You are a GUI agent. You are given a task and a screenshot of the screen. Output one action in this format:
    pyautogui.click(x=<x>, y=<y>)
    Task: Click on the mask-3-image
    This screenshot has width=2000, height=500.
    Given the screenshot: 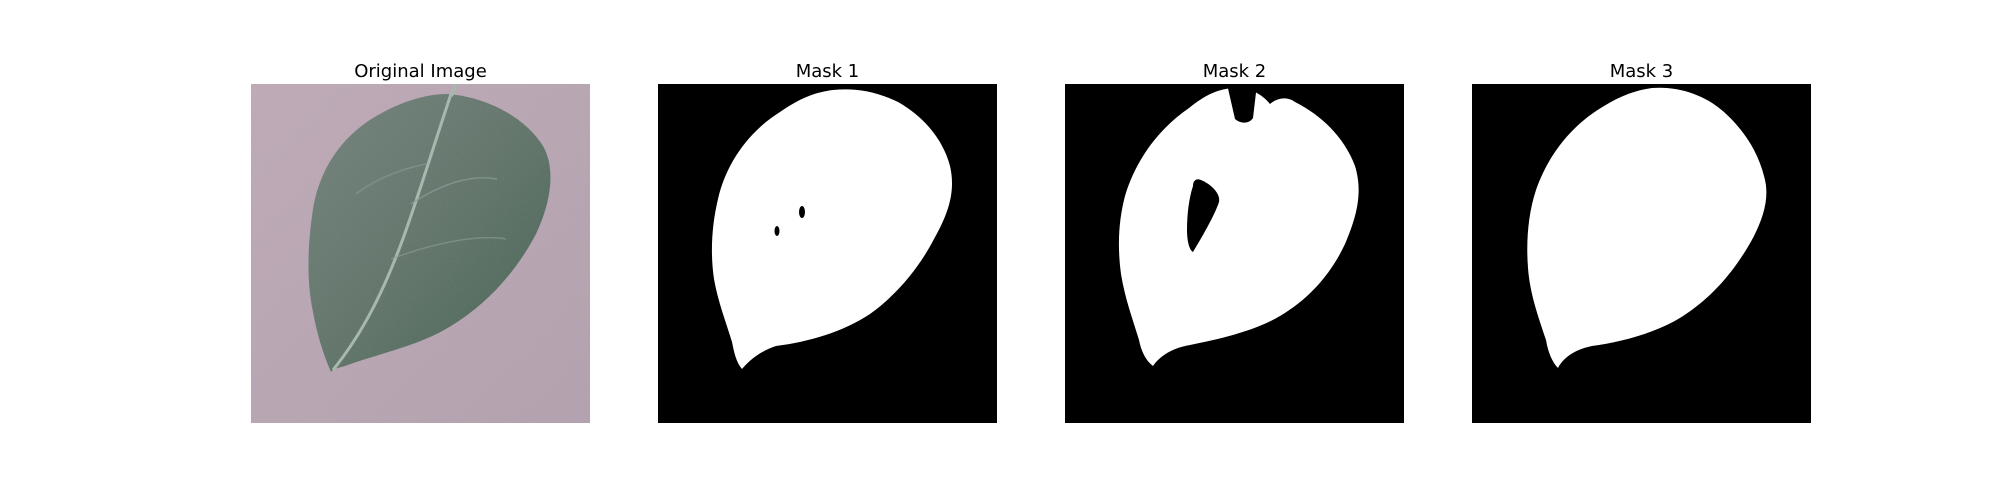 What is the action you would take?
    pyautogui.click(x=1641, y=253)
    